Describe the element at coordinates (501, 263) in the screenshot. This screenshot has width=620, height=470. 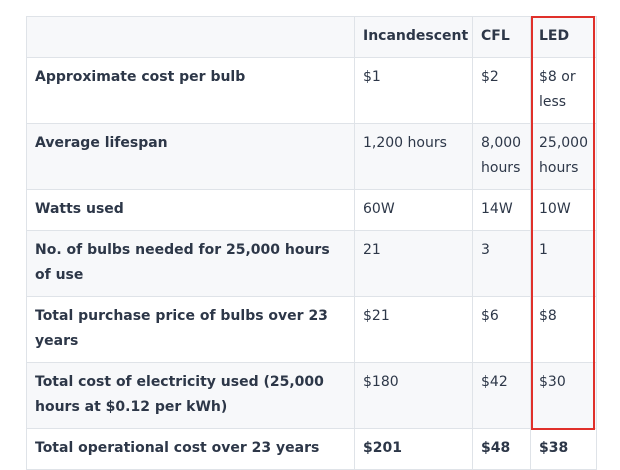
I see `cell-cfl: 3` at that location.